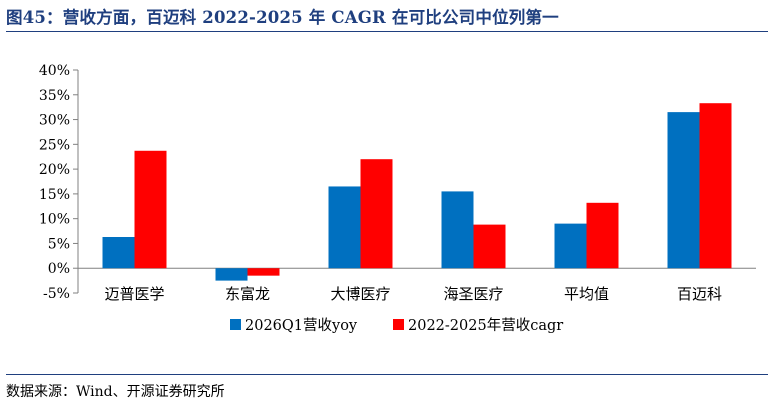  What do you see at coordinates (54, 145) in the screenshot?
I see `y-tick-label: 25%` at bounding box center [54, 145].